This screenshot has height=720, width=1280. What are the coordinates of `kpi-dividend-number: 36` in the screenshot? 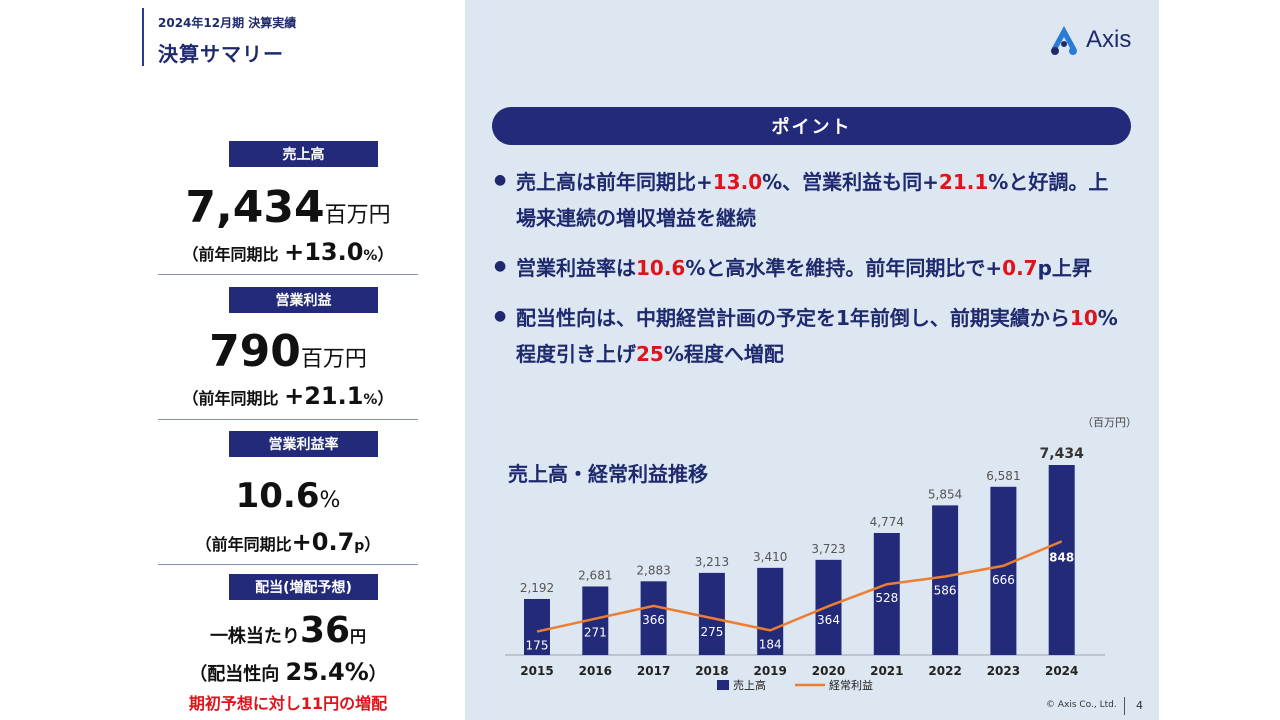 It's located at (325, 630).